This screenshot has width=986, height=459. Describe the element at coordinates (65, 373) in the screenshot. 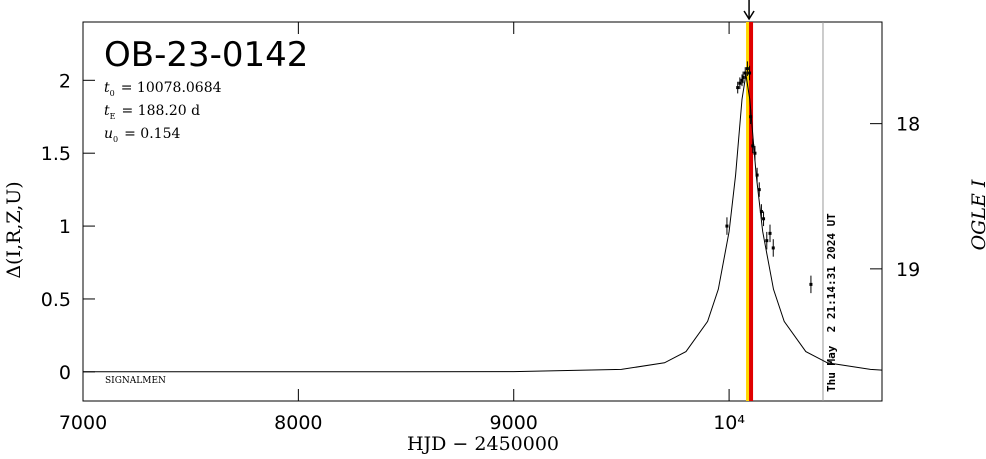

I see `y-tick-label: 0` at that location.